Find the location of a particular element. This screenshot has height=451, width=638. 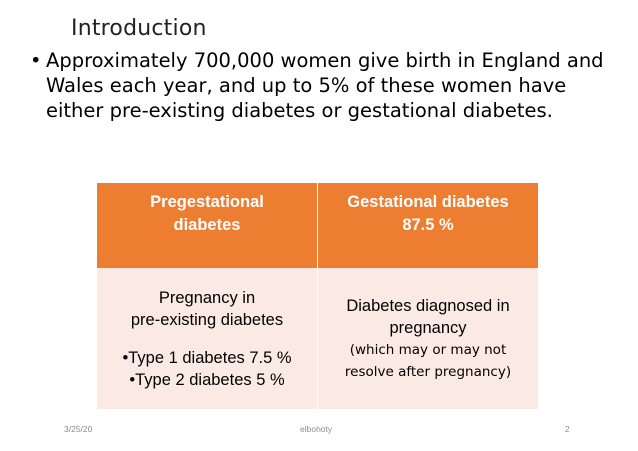

cell-gestational-note1: (which may or may not is located at coordinates (428, 349).